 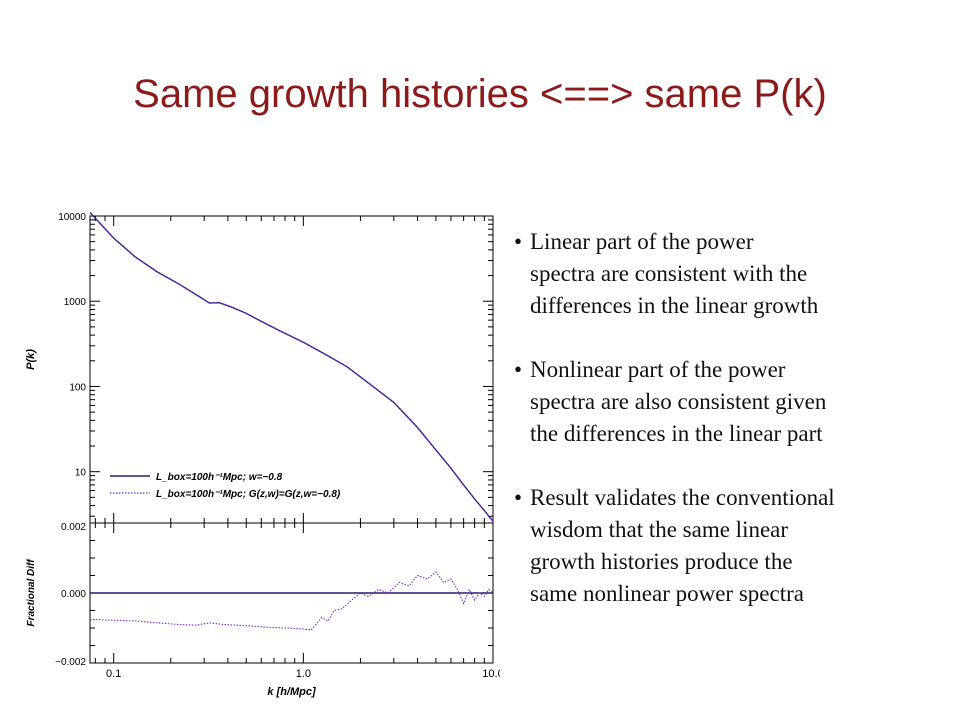 I want to click on x-tick-label: 10.0, so click(x=491, y=674).